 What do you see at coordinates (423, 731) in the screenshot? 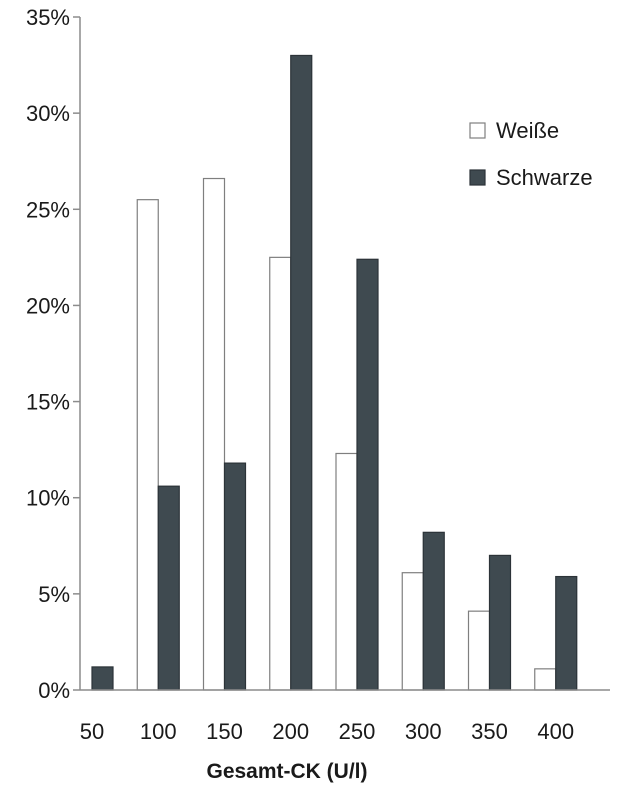
I see `x-tick-label: 300` at bounding box center [423, 731].